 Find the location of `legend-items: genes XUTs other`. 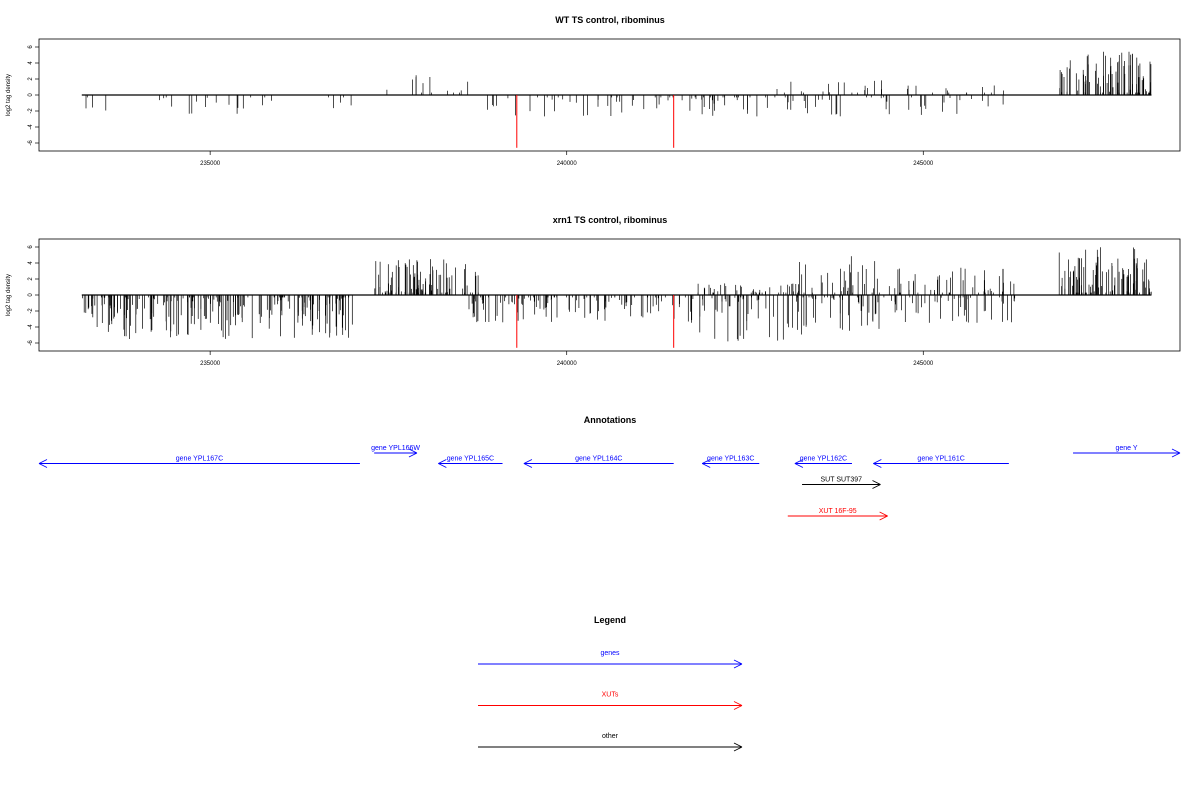

legend-items: genes XUTs other is located at coordinates (610, 701).